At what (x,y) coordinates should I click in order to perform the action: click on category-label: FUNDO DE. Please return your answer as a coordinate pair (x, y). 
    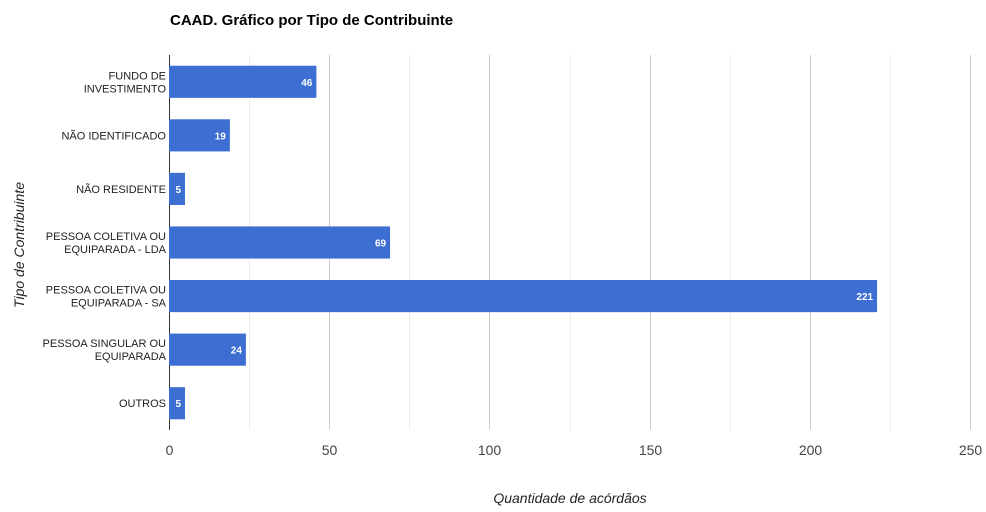
    Looking at the image, I should click on (137, 76).